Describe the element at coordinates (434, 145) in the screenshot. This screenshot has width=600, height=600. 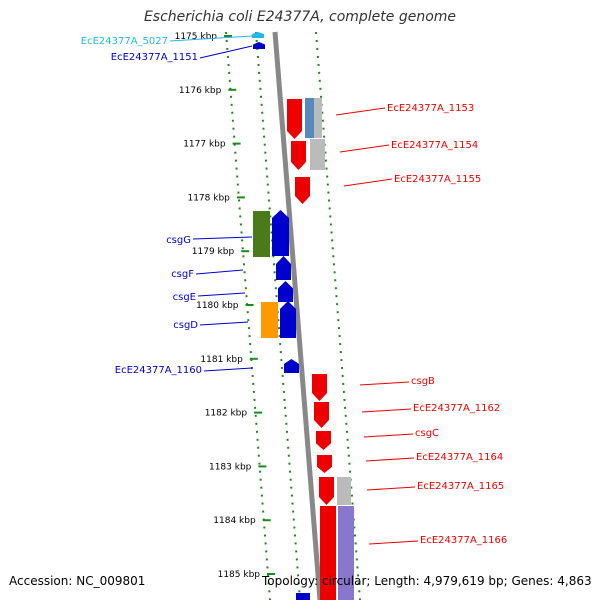
I see `gene-label-ece24377a-1154: EcE24377A_1154` at that location.